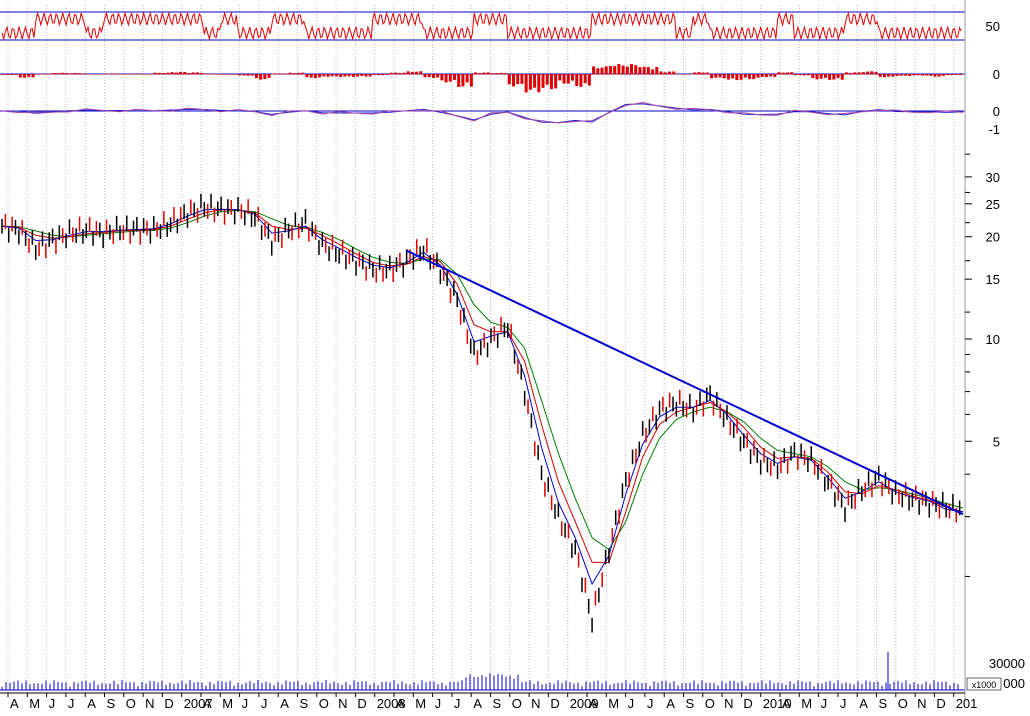 The height and width of the screenshot is (716, 1030). What do you see at coordinates (481, 26) in the screenshot?
I see `osc1-line` at bounding box center [481, 26].